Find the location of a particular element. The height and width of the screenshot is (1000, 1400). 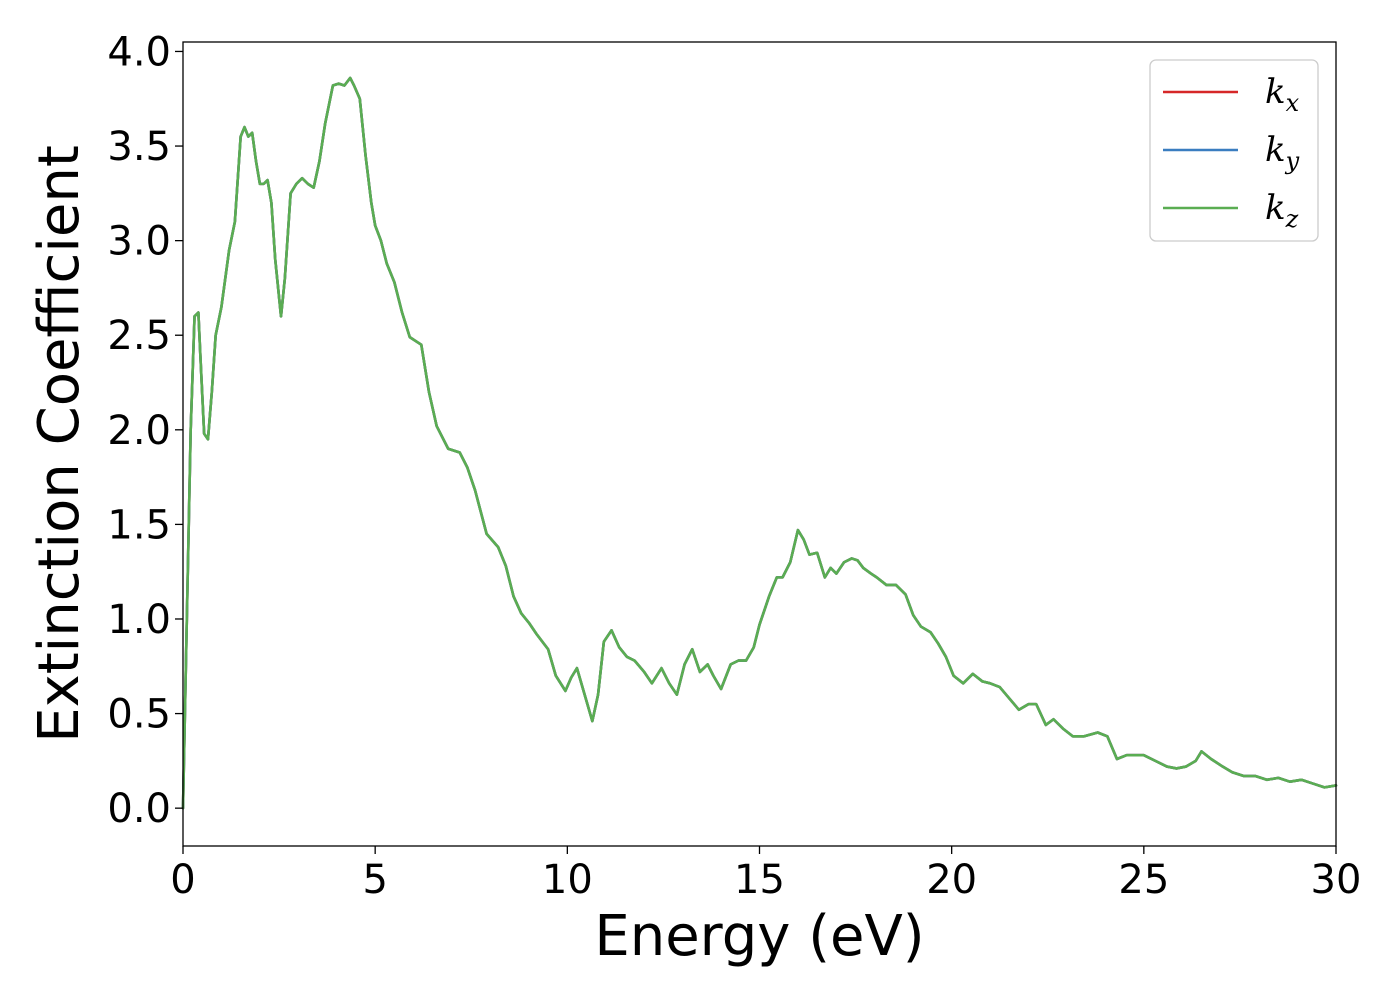

y-tick-label-6: 3.0 is located at coordinates (139, 242).